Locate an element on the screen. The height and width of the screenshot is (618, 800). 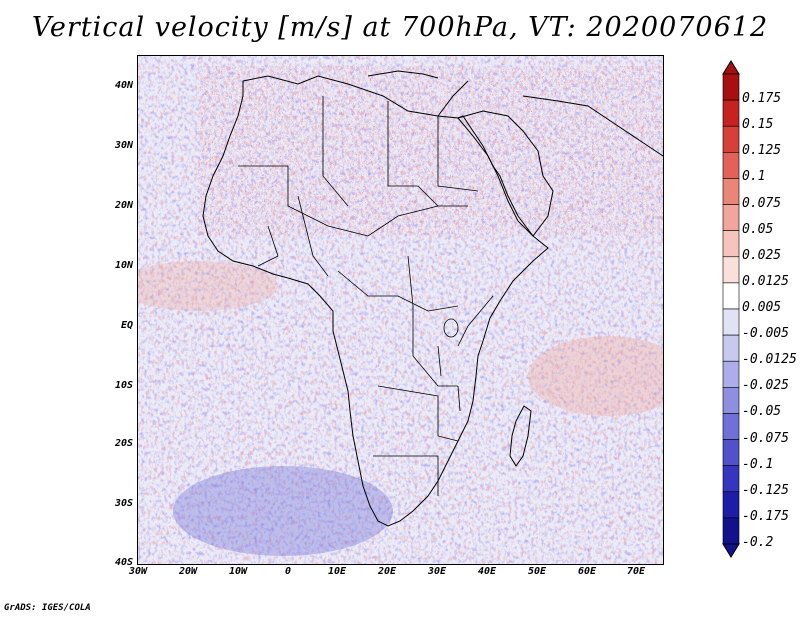
border-west is located at coordinates (268, 246).